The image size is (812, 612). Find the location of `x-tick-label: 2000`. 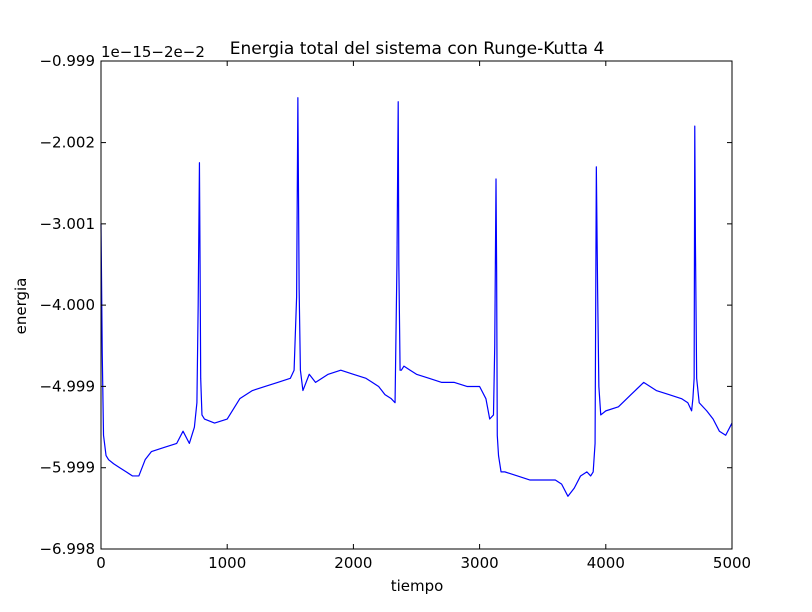

x-tick-label: 2000 is located at coordinates (353, 563).